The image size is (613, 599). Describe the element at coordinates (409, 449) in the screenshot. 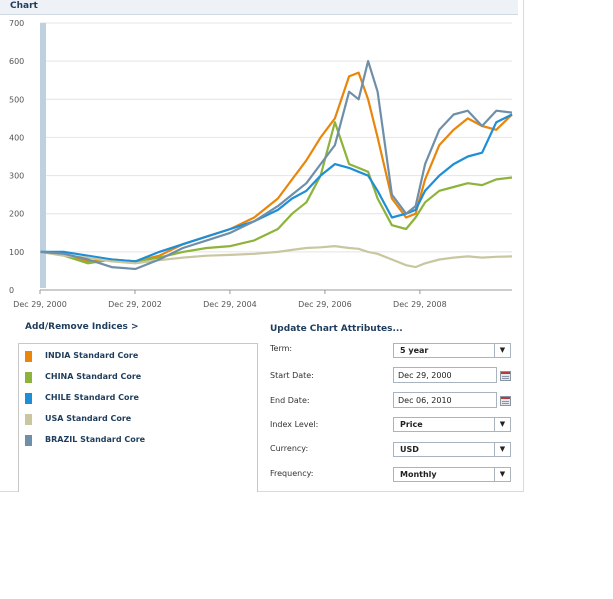

I see `currency-value: USD` at that location.